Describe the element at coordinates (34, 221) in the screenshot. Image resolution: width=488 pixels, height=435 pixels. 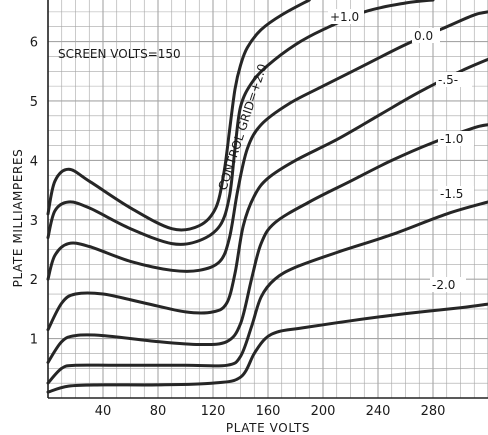
I see `y-tick-label: 3` at that location.